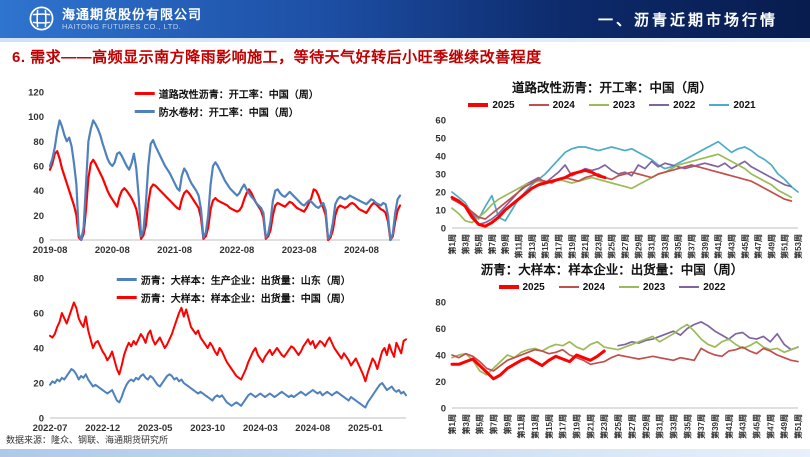  Describe the element at coordinates (519, 246) in the screenshot. I see `x-tick-label: 第11周` at that location.